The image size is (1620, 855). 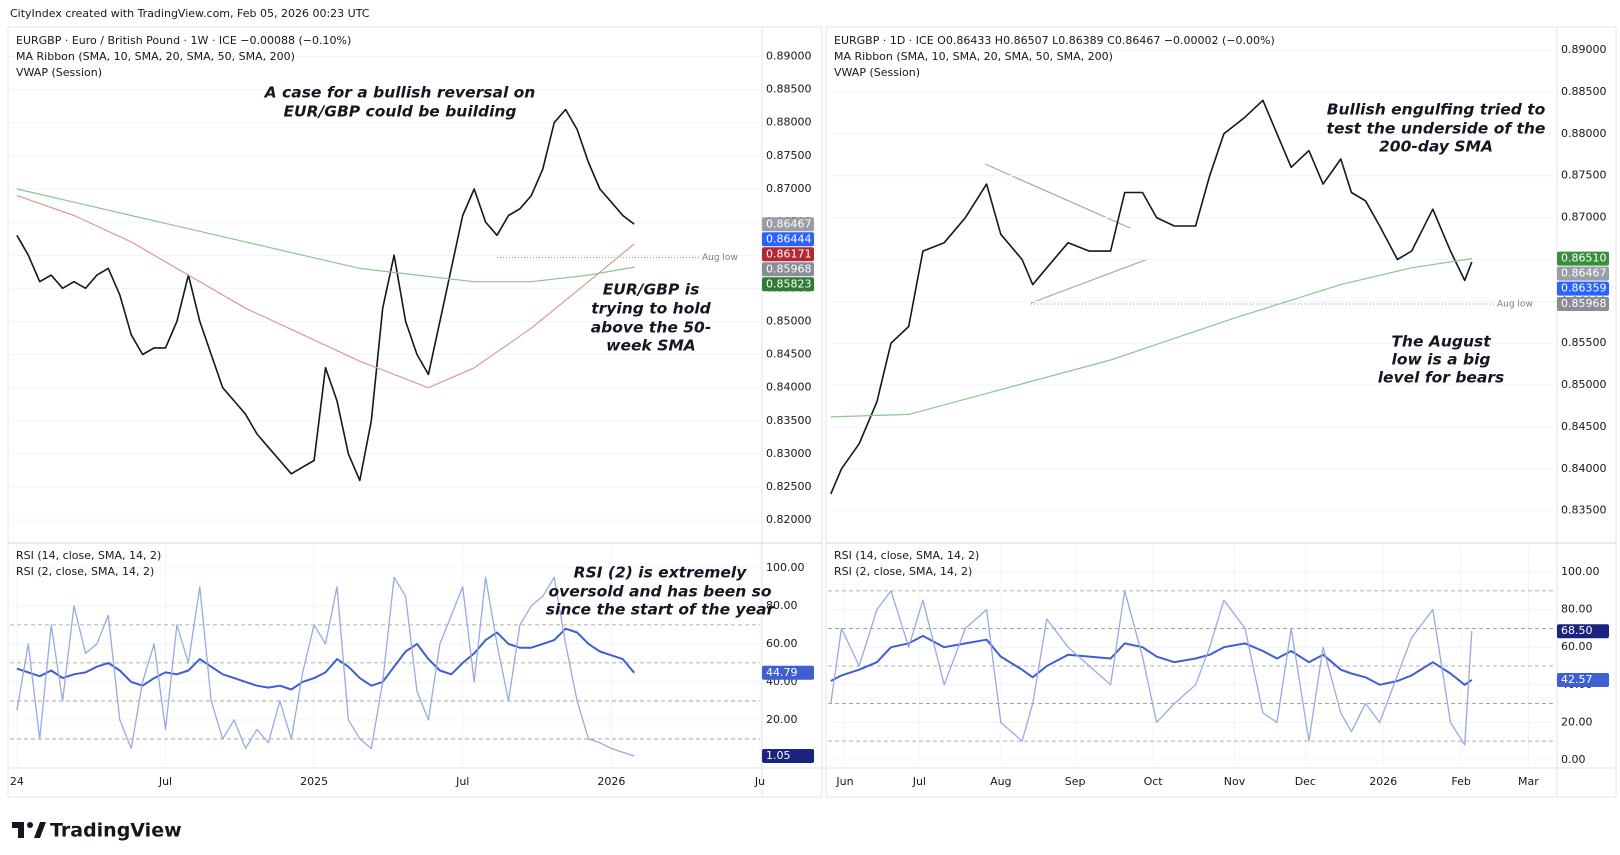 What do you see at coordinates (651, 346) in the screenshot?
I see `annotation: week SMA` at bounding box center [651, 346].